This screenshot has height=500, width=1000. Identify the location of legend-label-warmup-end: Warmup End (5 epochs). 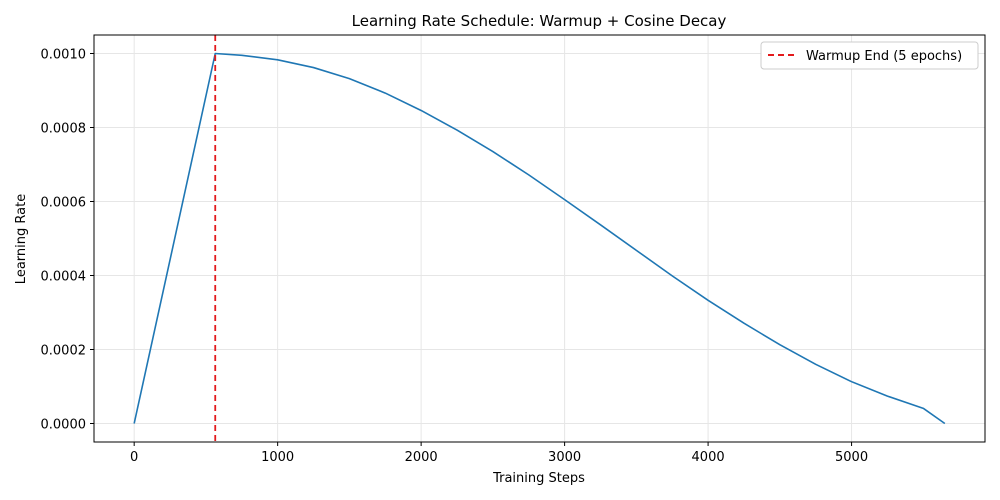
(884, 56).